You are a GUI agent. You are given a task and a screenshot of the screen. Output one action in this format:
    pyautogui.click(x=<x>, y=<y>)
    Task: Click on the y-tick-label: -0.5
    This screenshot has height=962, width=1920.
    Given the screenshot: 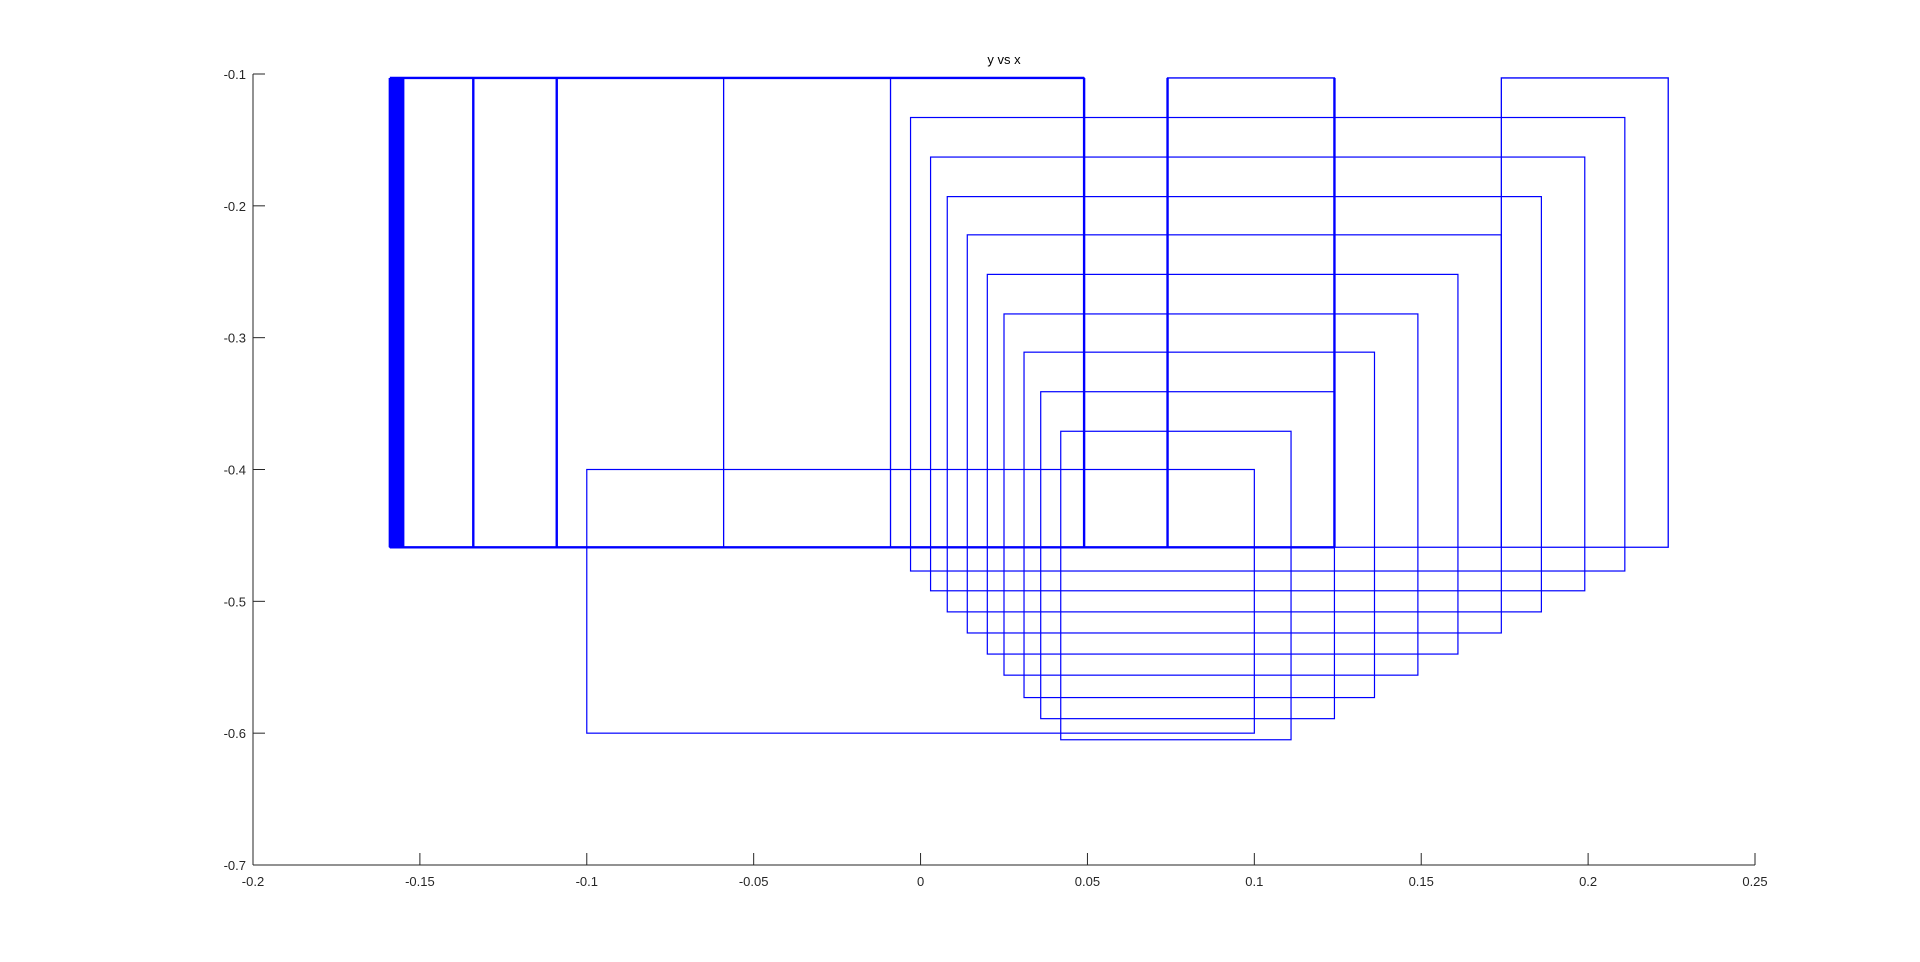 What is the action you would take?
    pyautogui.click(x=235, y=601)
    